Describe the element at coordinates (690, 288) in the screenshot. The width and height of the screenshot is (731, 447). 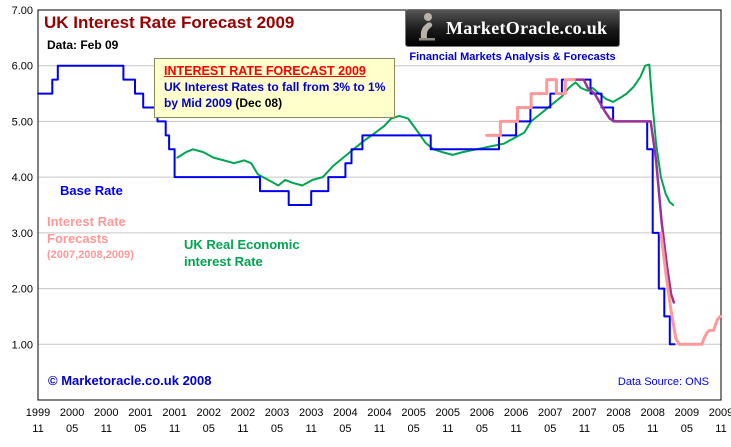
I see `series-interest-rate-forecast-2009` at that location.